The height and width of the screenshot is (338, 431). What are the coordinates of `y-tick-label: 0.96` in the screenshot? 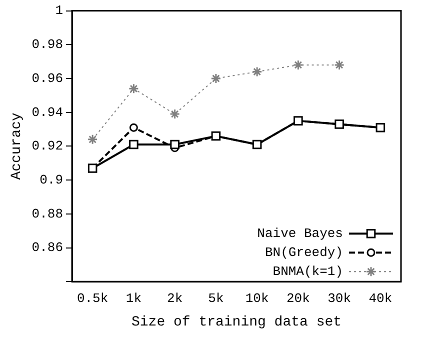 It's located at (48, 78).